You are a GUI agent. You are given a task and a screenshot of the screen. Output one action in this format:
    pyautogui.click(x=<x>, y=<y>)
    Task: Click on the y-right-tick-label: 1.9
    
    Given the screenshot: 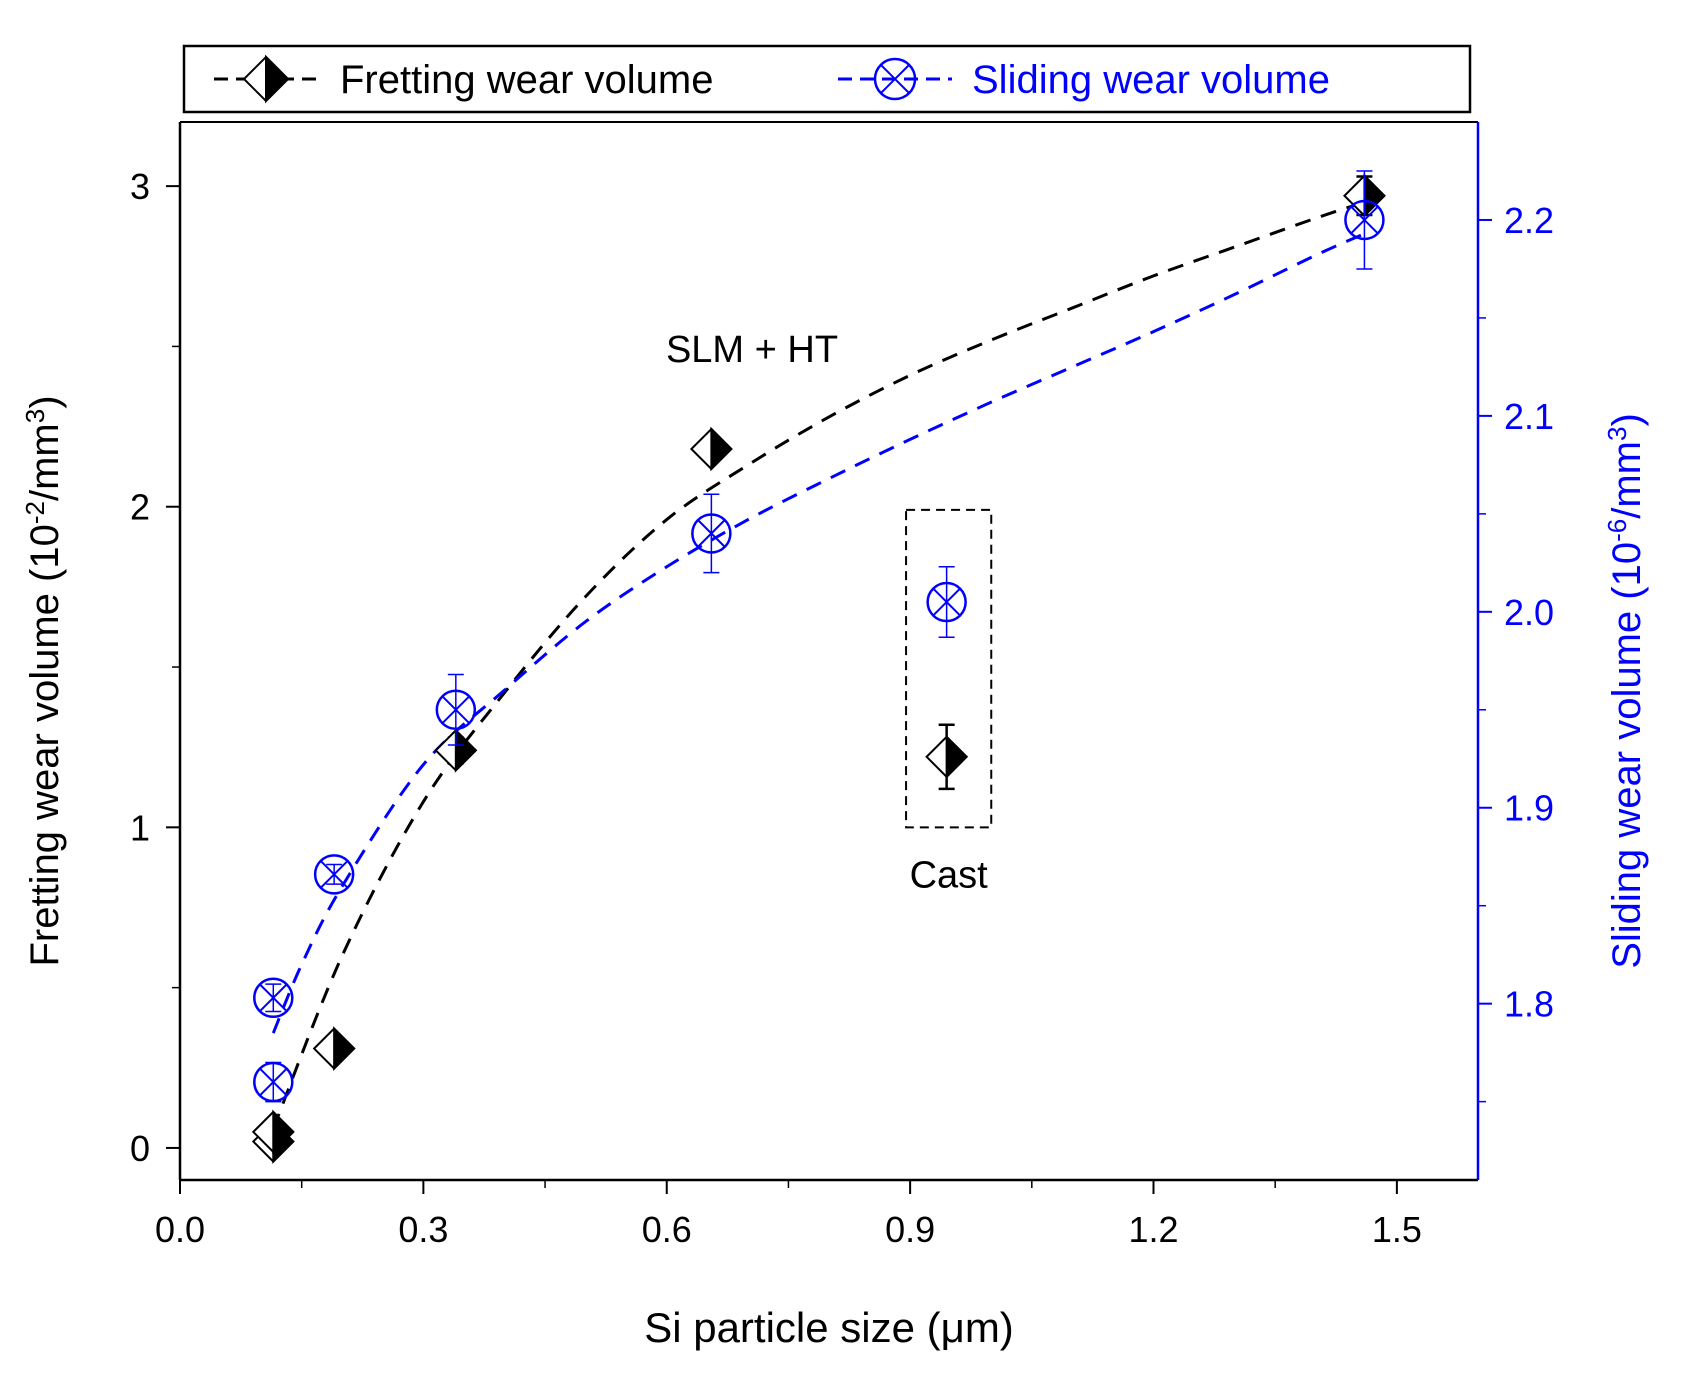 What is the action you would take?
    pyautogui.click(x=1529, y=808)
    